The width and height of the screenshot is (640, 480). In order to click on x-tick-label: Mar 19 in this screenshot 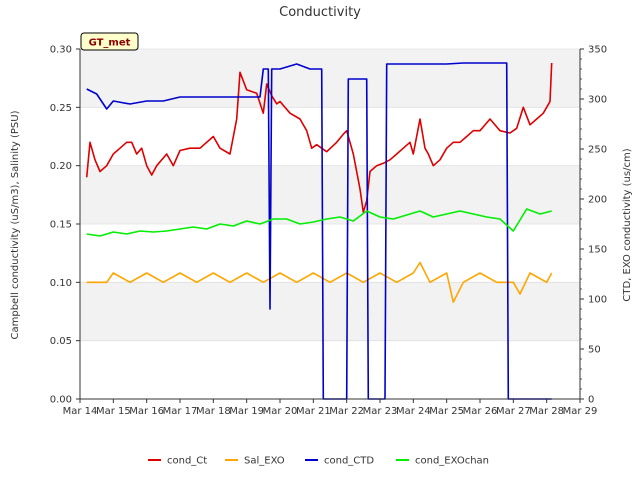, I will do `click(246, 411)`.